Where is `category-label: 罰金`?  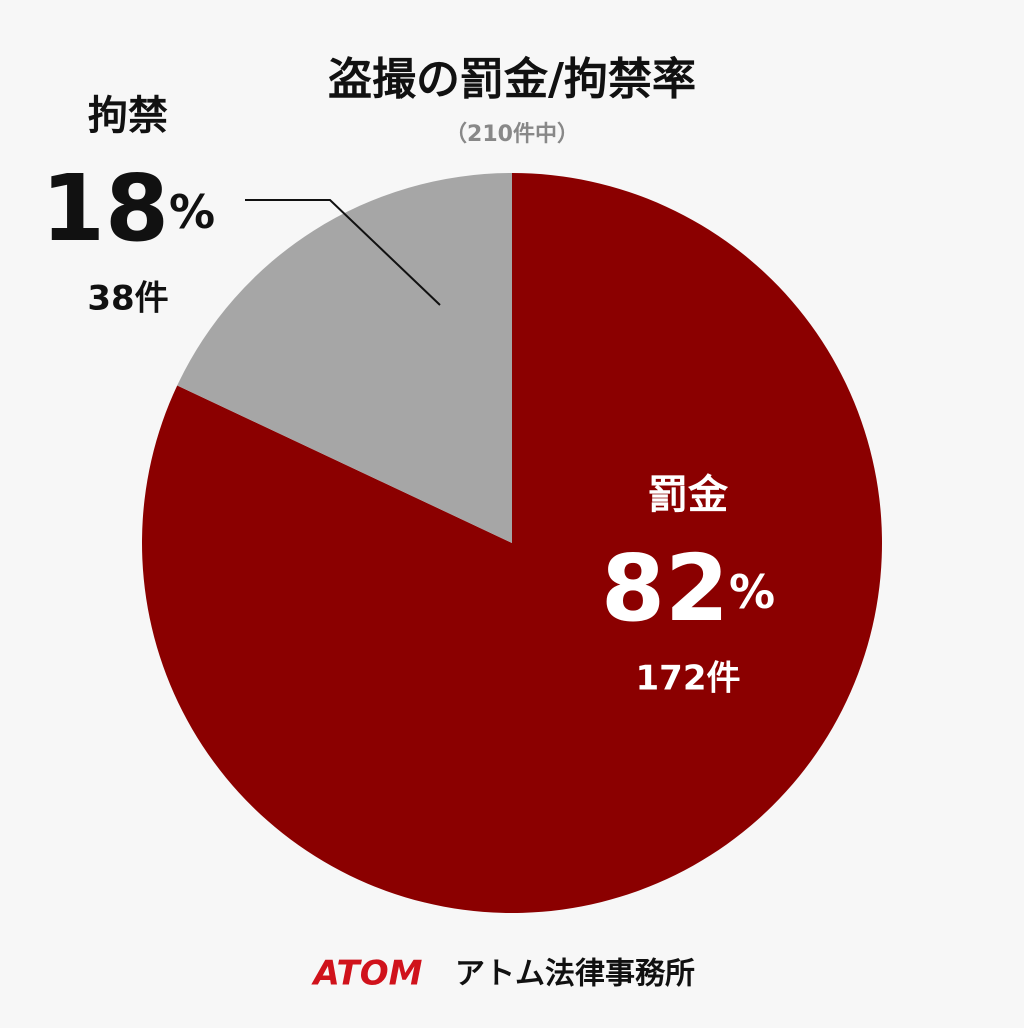
category-label: 罰金 is located at coordinates (688, 495).